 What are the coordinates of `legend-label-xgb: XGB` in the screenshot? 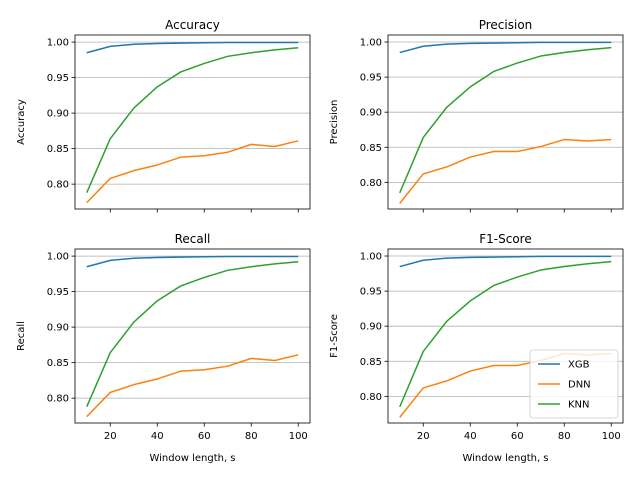 It's located at (579, 365).